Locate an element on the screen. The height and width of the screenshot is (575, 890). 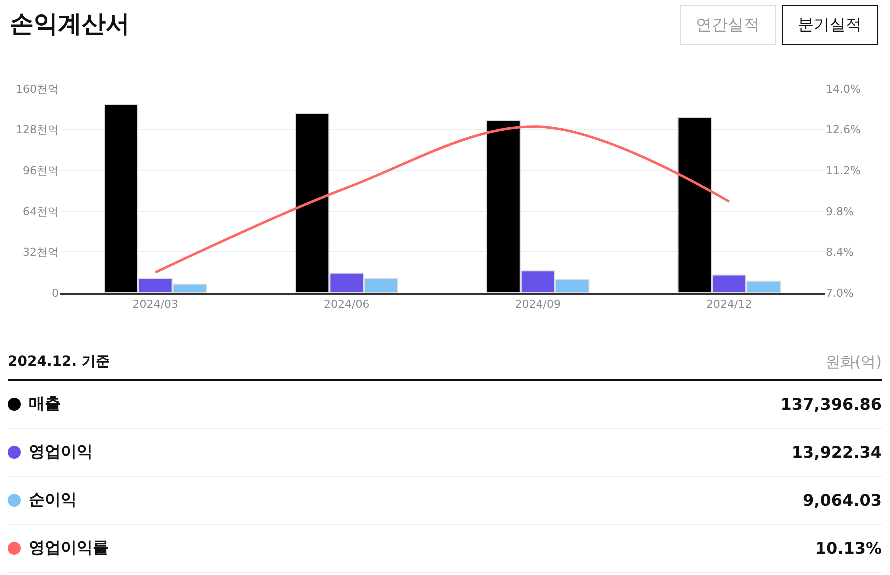
x-tick-label: 2024/09 is located at coordinates (538, 304).